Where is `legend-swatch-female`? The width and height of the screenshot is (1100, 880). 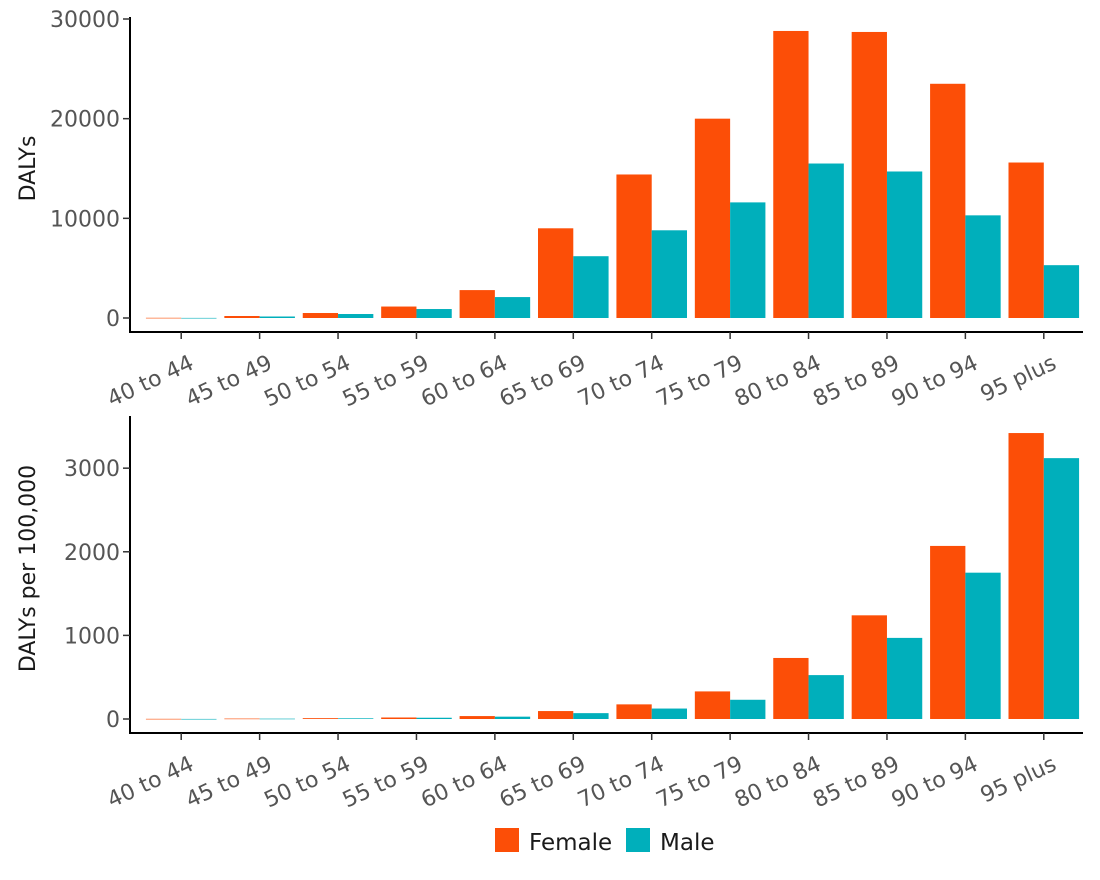 legend-swatch-female is located at coordinates (507, 840).